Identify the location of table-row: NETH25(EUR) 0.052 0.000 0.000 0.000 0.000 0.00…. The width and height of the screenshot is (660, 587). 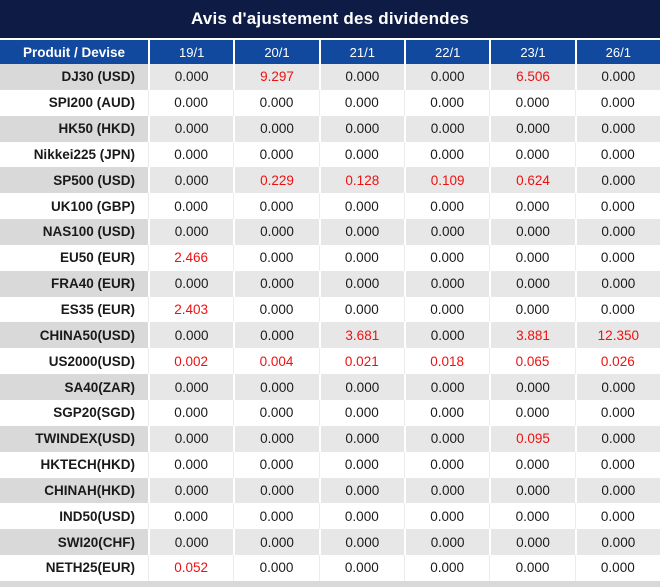
(330, 568).